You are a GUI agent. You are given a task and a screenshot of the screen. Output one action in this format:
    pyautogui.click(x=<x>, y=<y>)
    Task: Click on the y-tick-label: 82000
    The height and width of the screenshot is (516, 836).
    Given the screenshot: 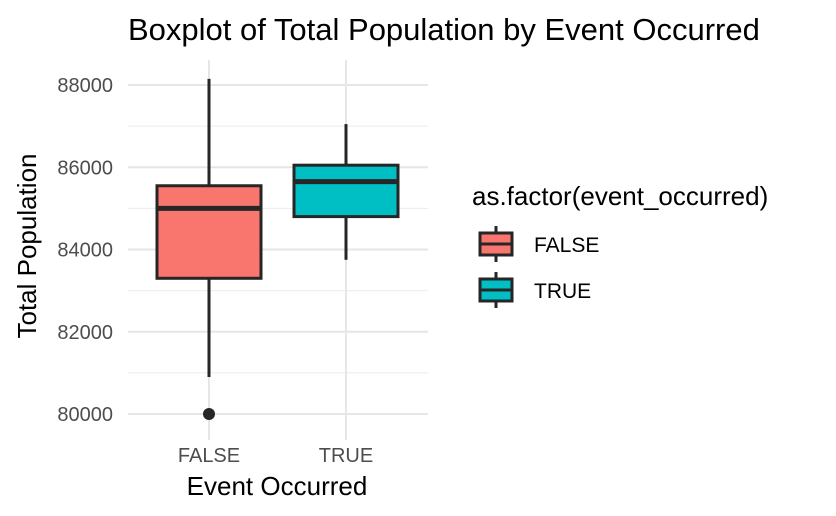 What is the action you would take?
    pyautogui.click(x=85, y=333)
    